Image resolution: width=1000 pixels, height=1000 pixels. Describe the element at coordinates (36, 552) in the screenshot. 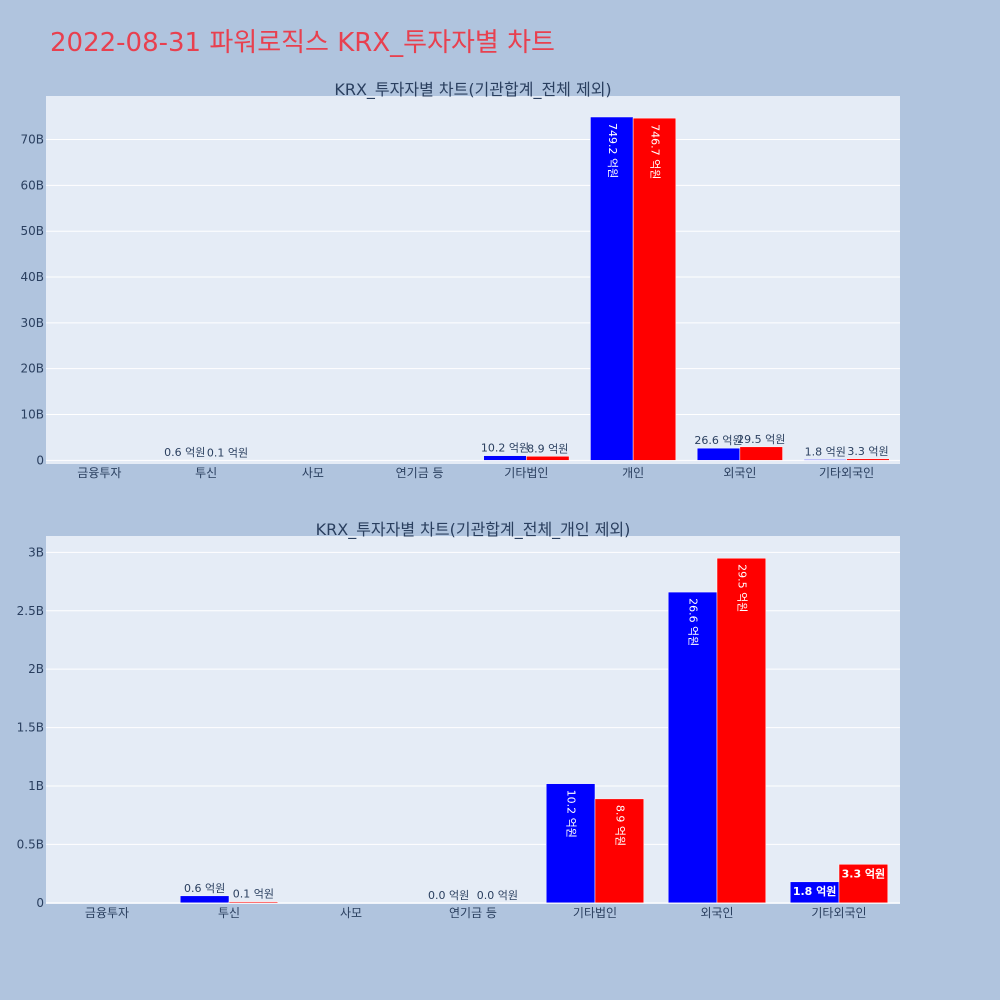

I see `y-tick-label: 3B` at that location.